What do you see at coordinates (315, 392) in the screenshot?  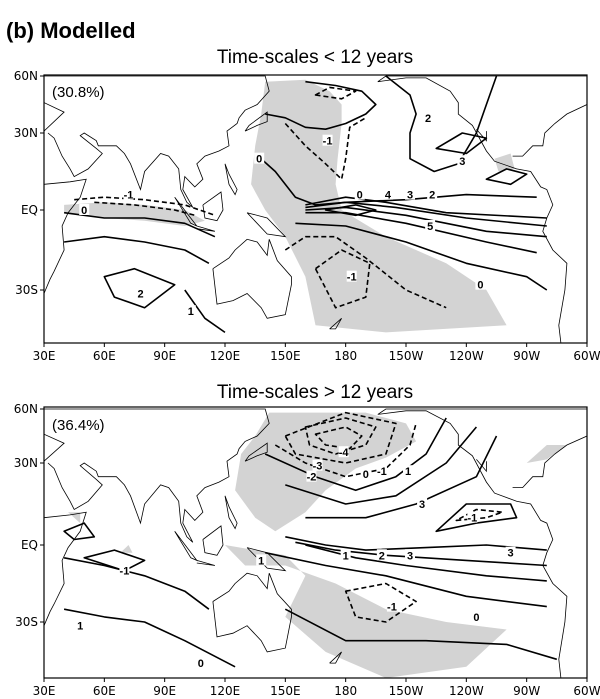 I see `panel-2-title: Time-scales > 12 years` at bounding box center [315, 392].